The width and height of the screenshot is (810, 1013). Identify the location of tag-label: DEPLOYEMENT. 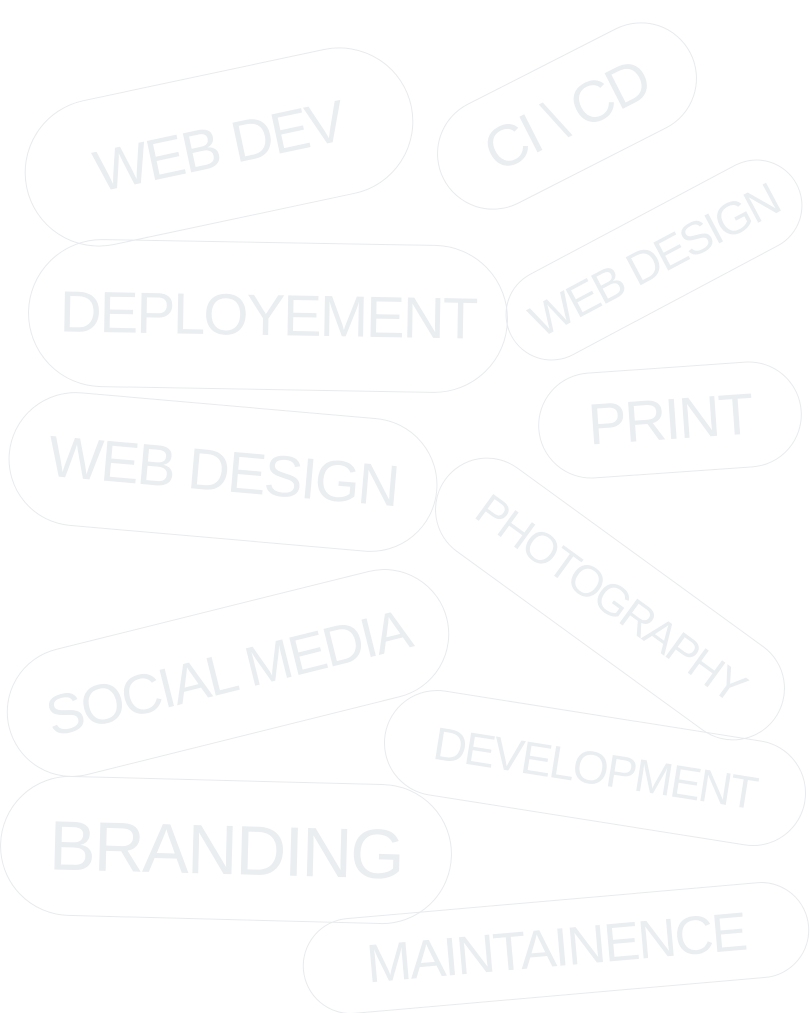
(268, 315).